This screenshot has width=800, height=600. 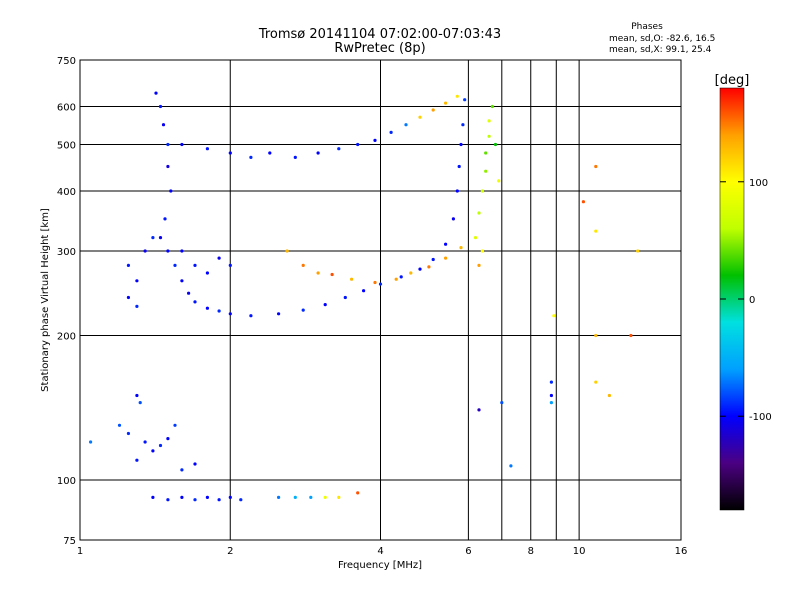 I want to click on x-tick-label: 10, so click(x=579, y=551).